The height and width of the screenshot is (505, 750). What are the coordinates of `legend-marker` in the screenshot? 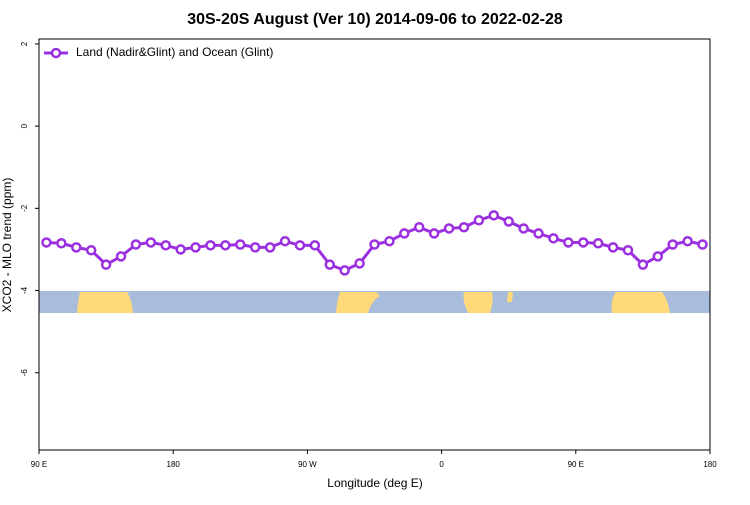 It's located at (56, 53).